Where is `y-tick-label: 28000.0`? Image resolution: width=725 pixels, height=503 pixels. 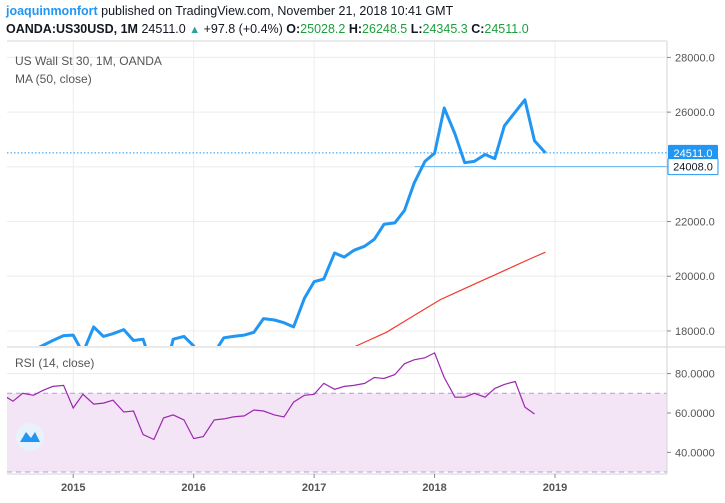
y-tick-label: 28000.0 is located at coordinates (695, 58).